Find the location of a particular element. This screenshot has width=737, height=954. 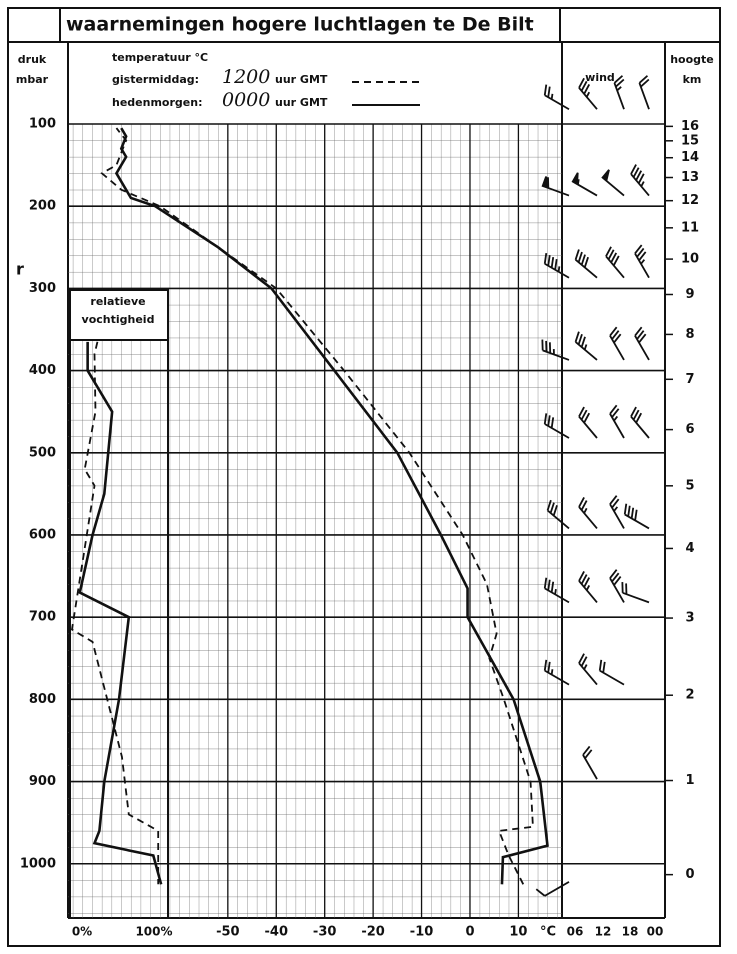

height-tick-label: 12 is located at coordinates (690, 200).